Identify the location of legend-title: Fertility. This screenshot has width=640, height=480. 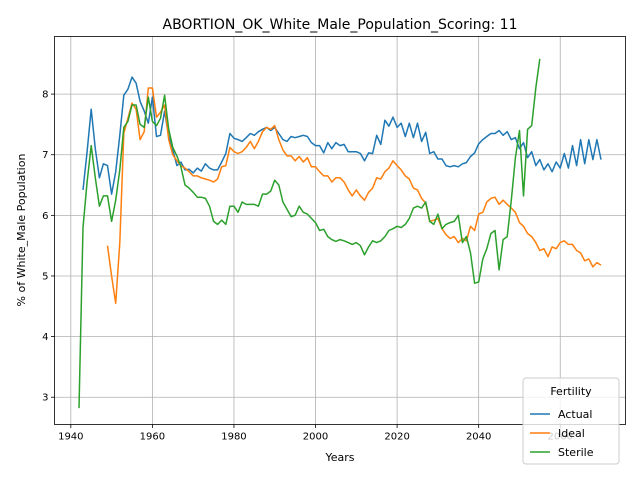
(571, 391).